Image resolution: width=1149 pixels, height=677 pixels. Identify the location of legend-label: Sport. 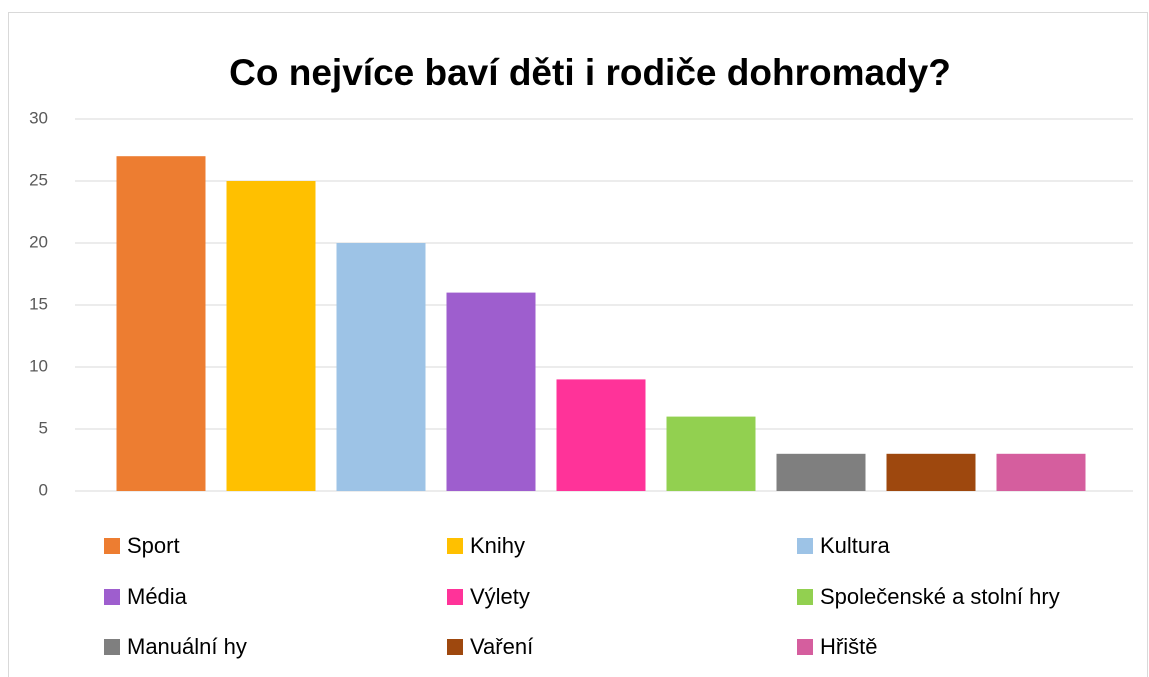
(153, 545).